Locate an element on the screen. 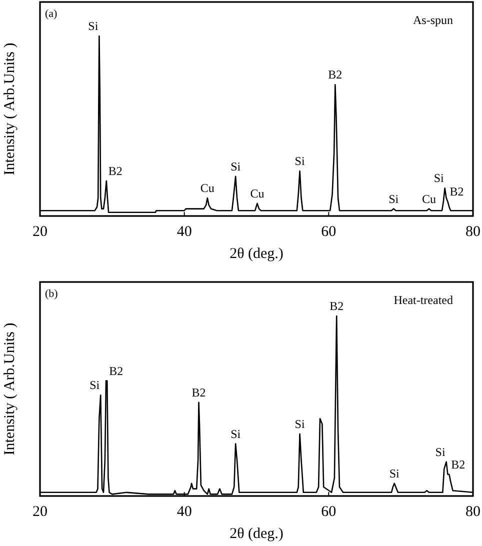 This screenshot has width=482, height=546. text: (b) is located at coordinates (51, 294).